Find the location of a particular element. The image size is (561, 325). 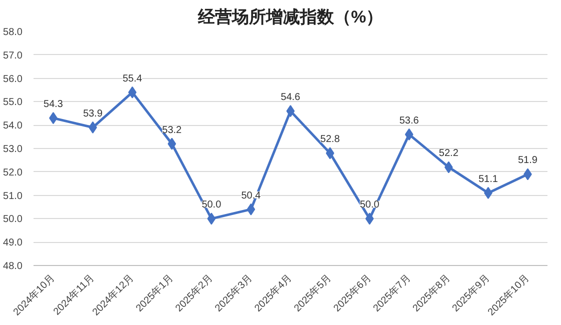

y-tick-label: 58.0 is located at coordinates (13, 32).